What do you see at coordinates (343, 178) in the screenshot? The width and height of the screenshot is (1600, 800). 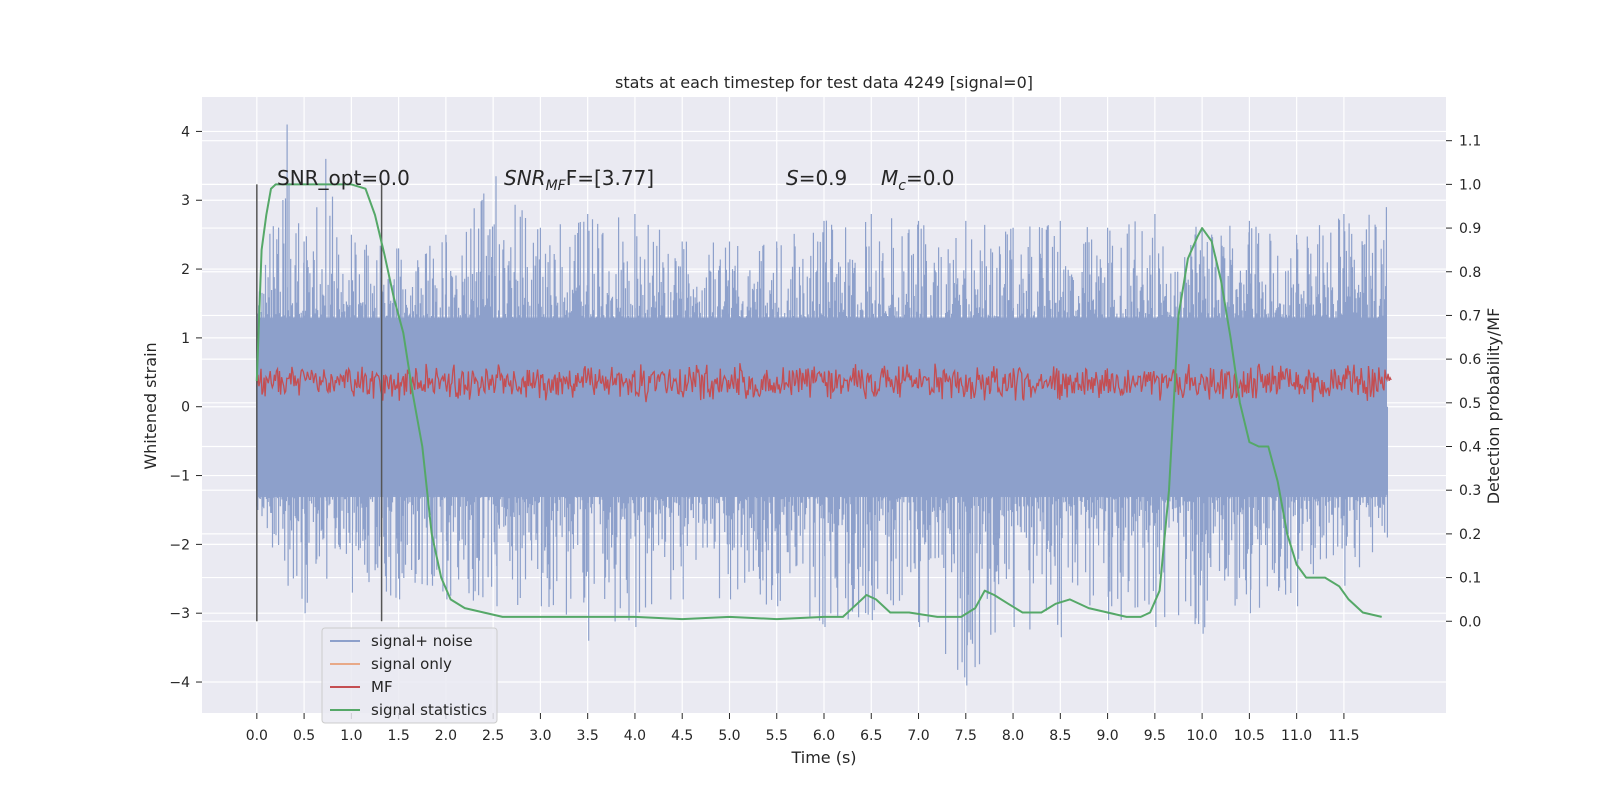 I see `annotation-snr-opt: SNR_opt=0.0` at bounding box center [343, 178].